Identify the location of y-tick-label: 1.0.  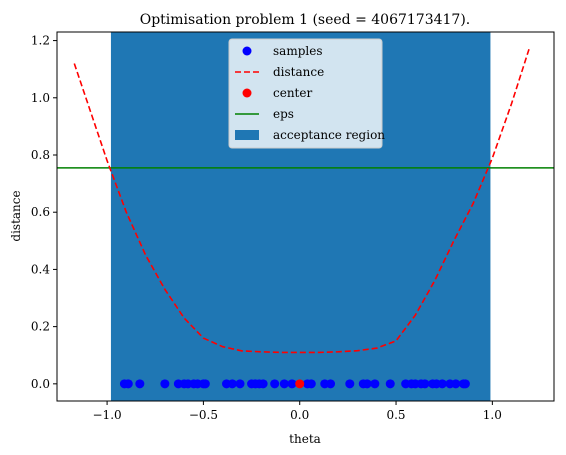
(40, 98).